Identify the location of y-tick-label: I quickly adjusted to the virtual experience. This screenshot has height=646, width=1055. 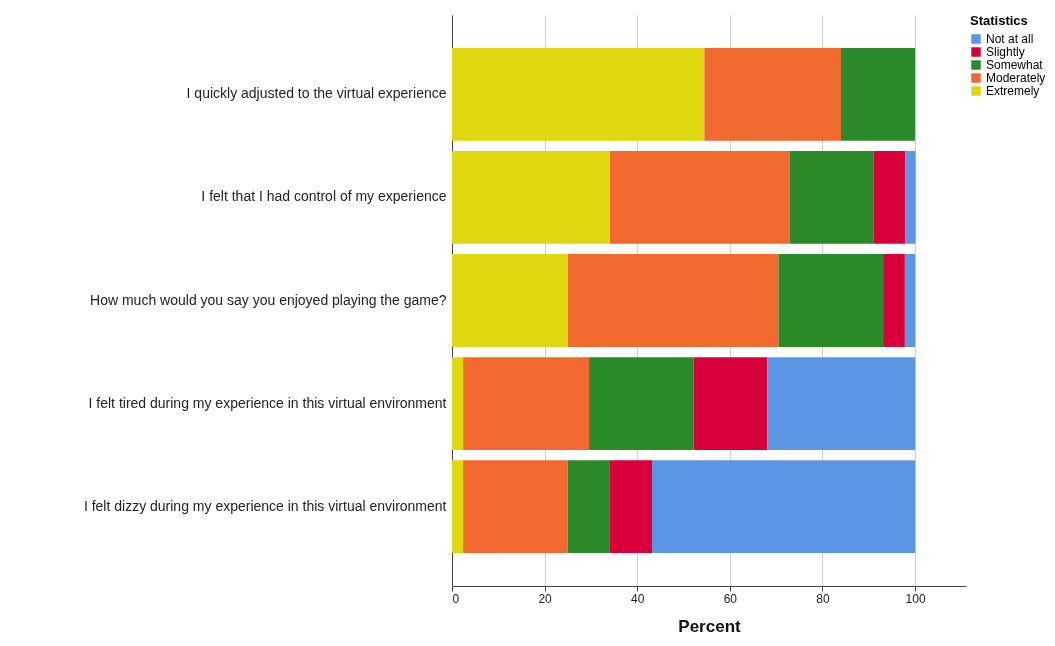
(316, 93).